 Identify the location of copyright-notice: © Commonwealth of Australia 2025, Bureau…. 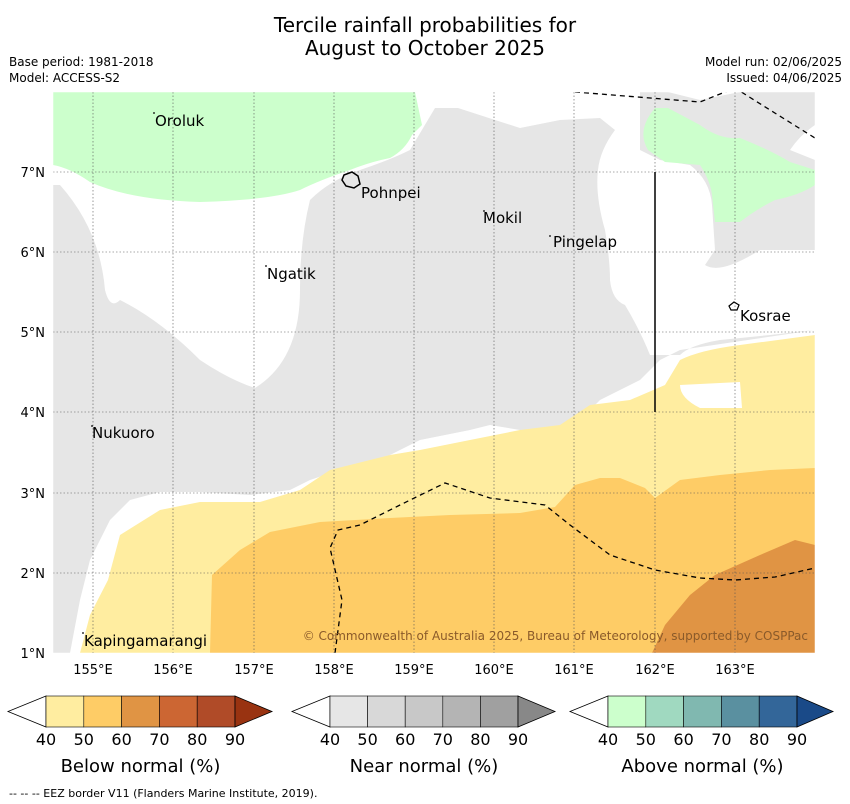
(555, 636).